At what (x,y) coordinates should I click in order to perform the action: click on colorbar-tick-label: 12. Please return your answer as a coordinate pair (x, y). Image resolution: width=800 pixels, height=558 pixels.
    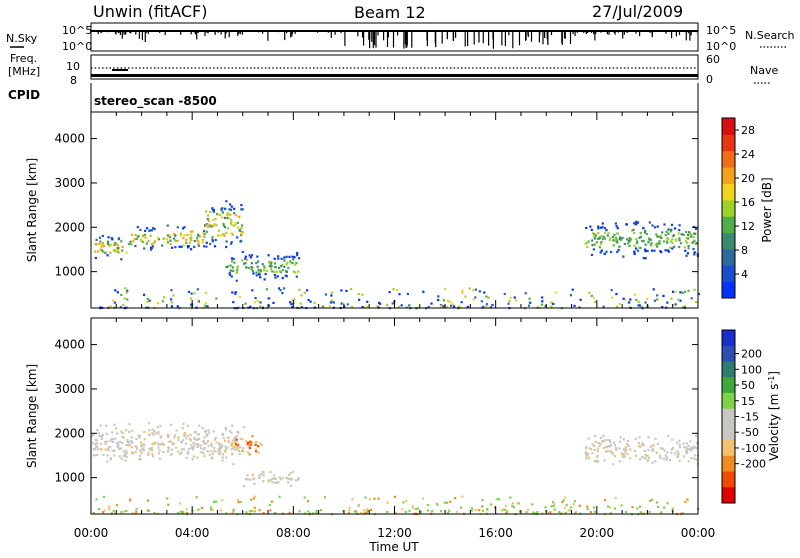
    Looking at the image, I should click on (748, 226).